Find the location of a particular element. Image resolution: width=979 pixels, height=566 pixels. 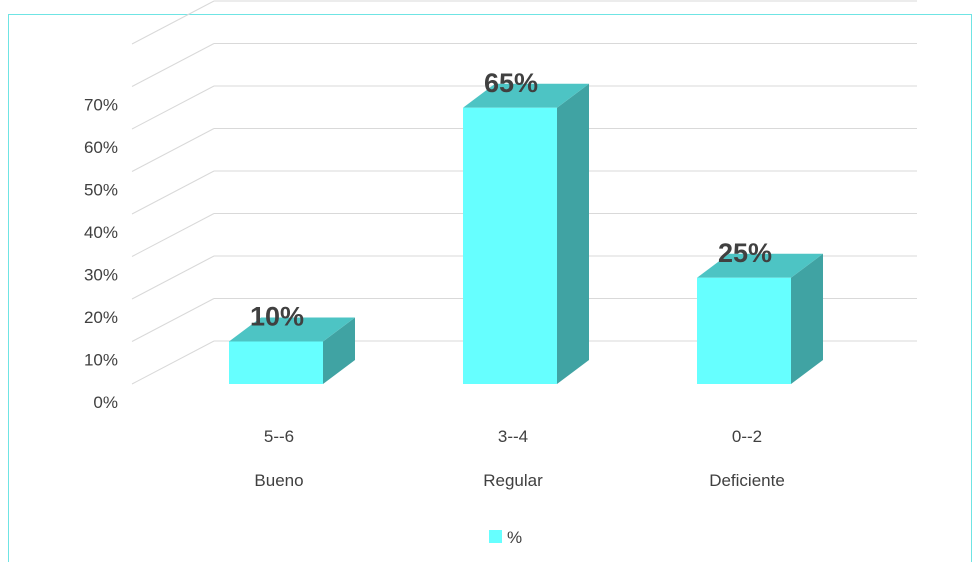

x-tick-range: 0--2 is located at coordinates (747, 436).